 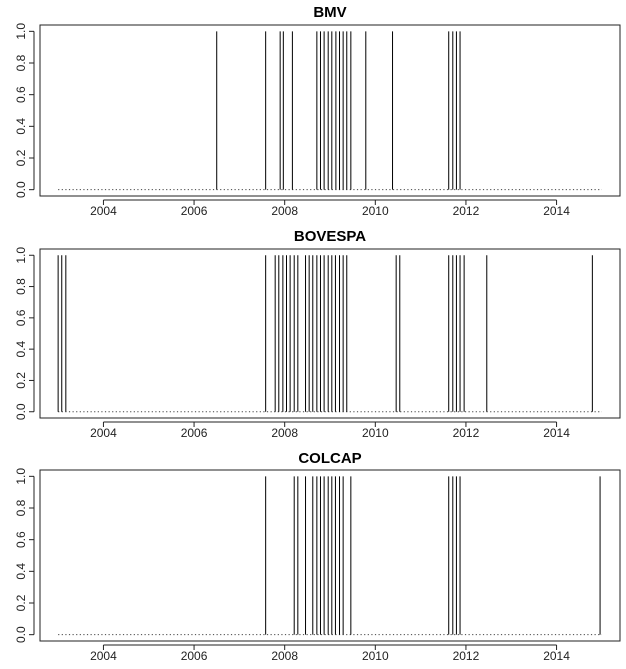 I want to click on panel-title: COLCAP, so click(x=329, y=458).